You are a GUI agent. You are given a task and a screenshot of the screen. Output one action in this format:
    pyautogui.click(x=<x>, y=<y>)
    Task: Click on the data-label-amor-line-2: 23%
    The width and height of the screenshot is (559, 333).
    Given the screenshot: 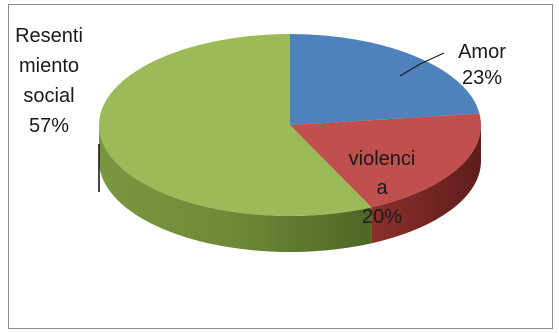 What is the action you would take?
    pyautogui.click(x=482, y=78)
    